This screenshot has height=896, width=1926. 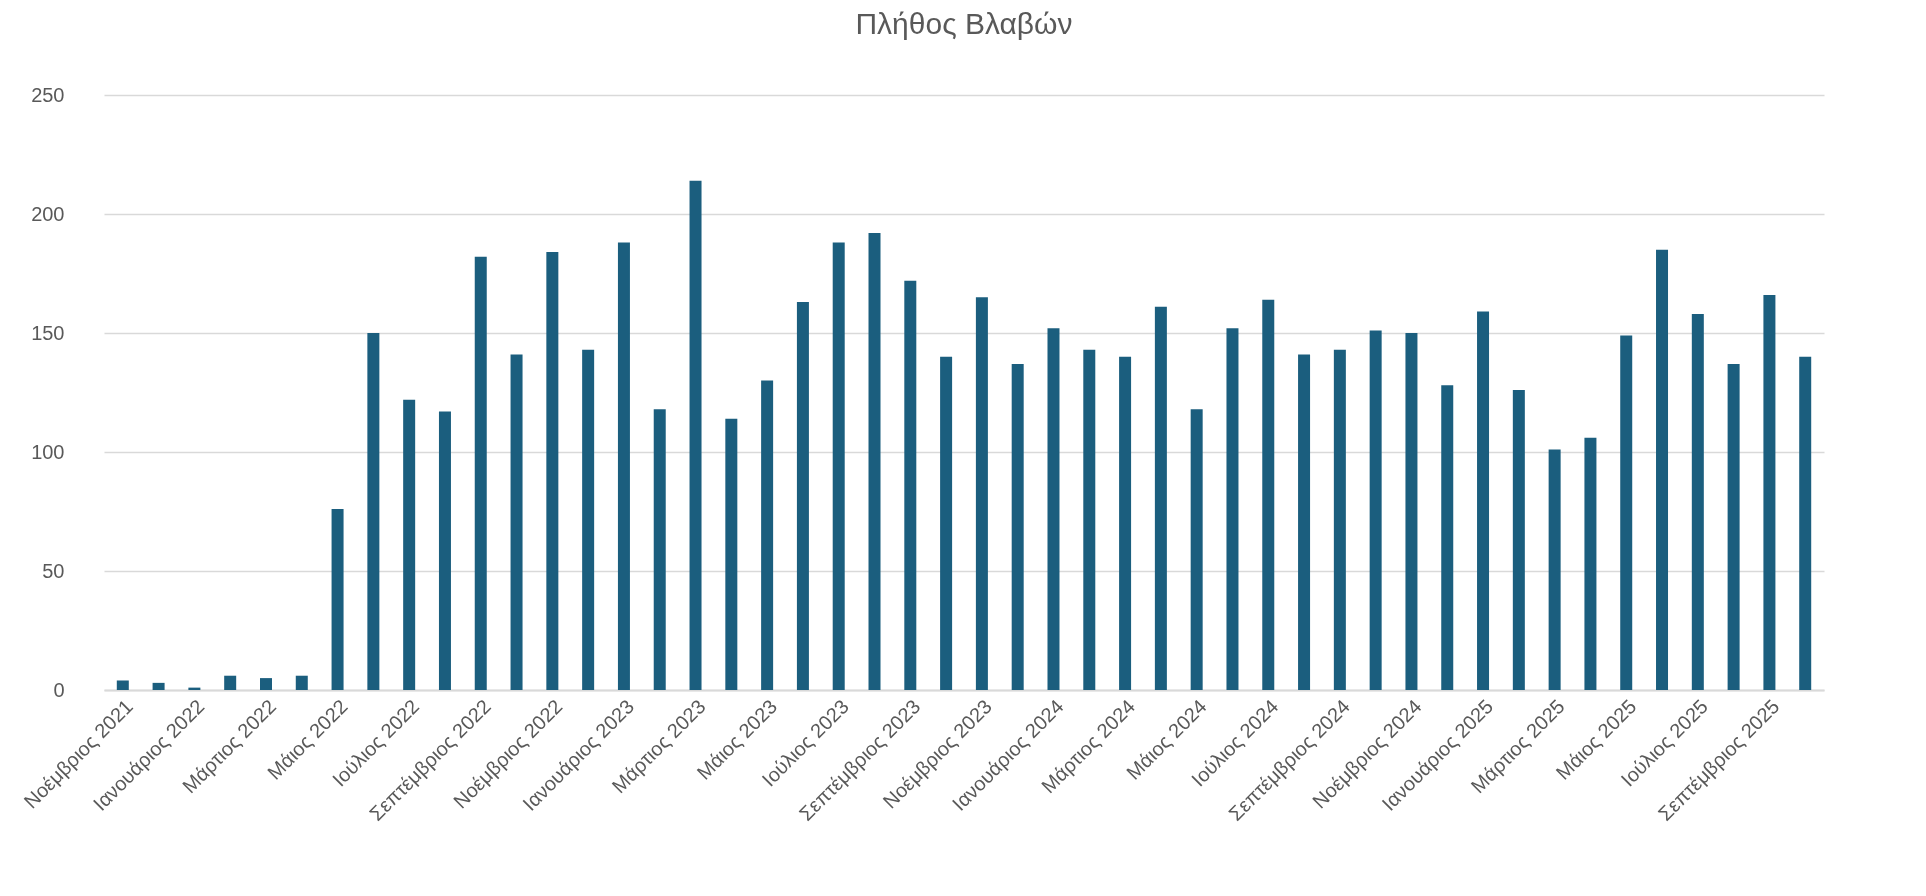 What do you see at coordinates (59, 689) in the screenshot?
I see `y-tick-label: 0` at bounding box center [59, 689].